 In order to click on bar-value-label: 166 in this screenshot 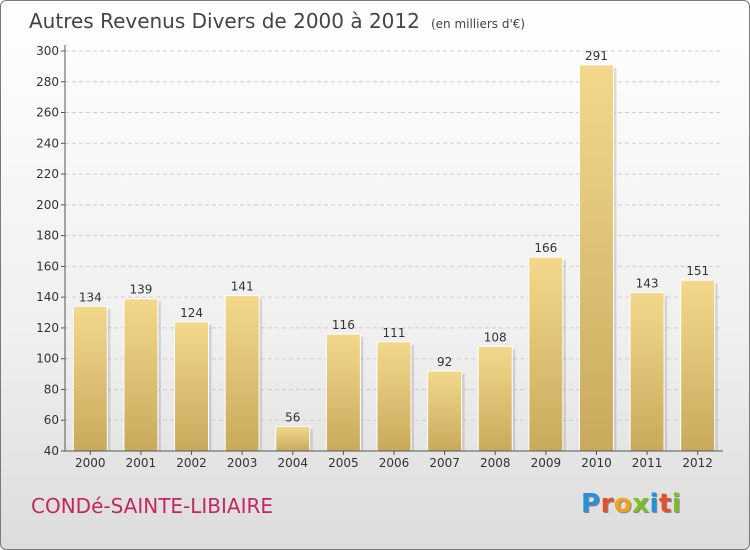, I will do `click(545, 248)`.